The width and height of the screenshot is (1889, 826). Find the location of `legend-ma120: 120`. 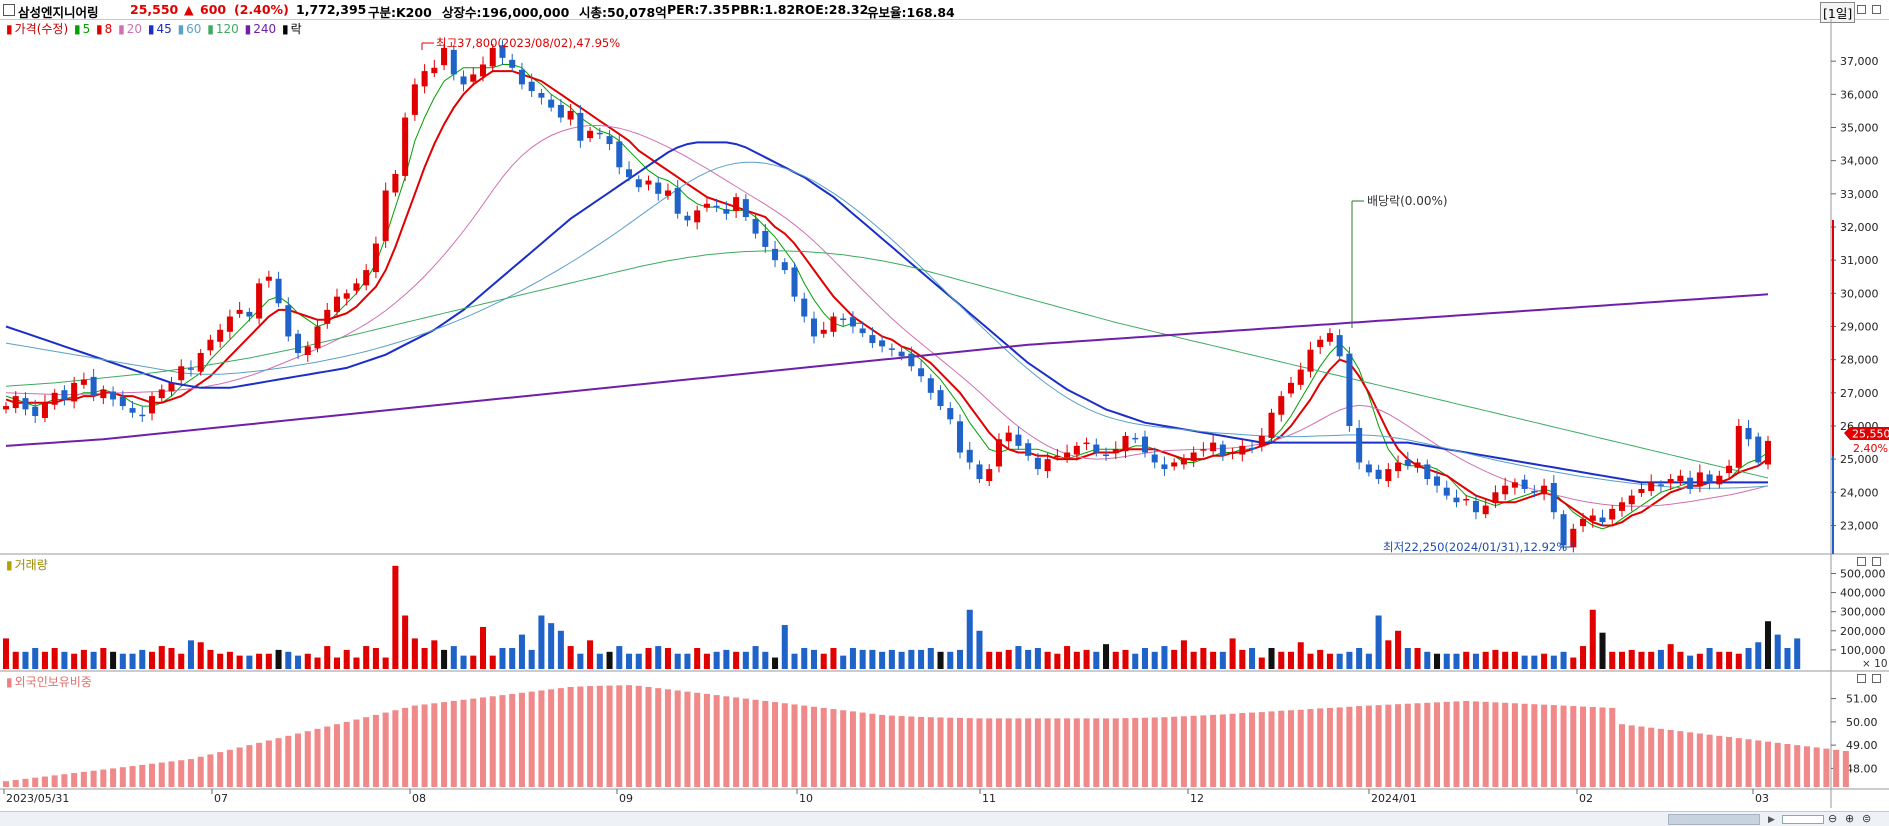

legend-ma120: 120 is located at coordinates (227, 29).